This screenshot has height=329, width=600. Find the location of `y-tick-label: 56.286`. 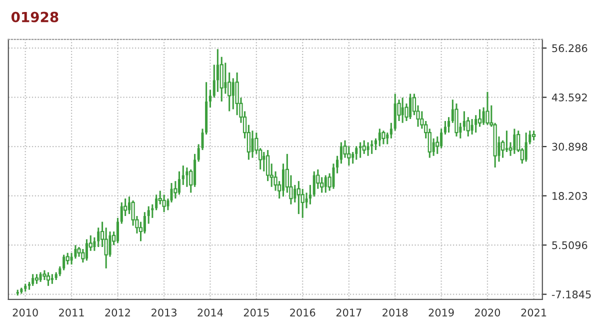

y-tick-label: 56.286 is located at coordinates (570, 48).